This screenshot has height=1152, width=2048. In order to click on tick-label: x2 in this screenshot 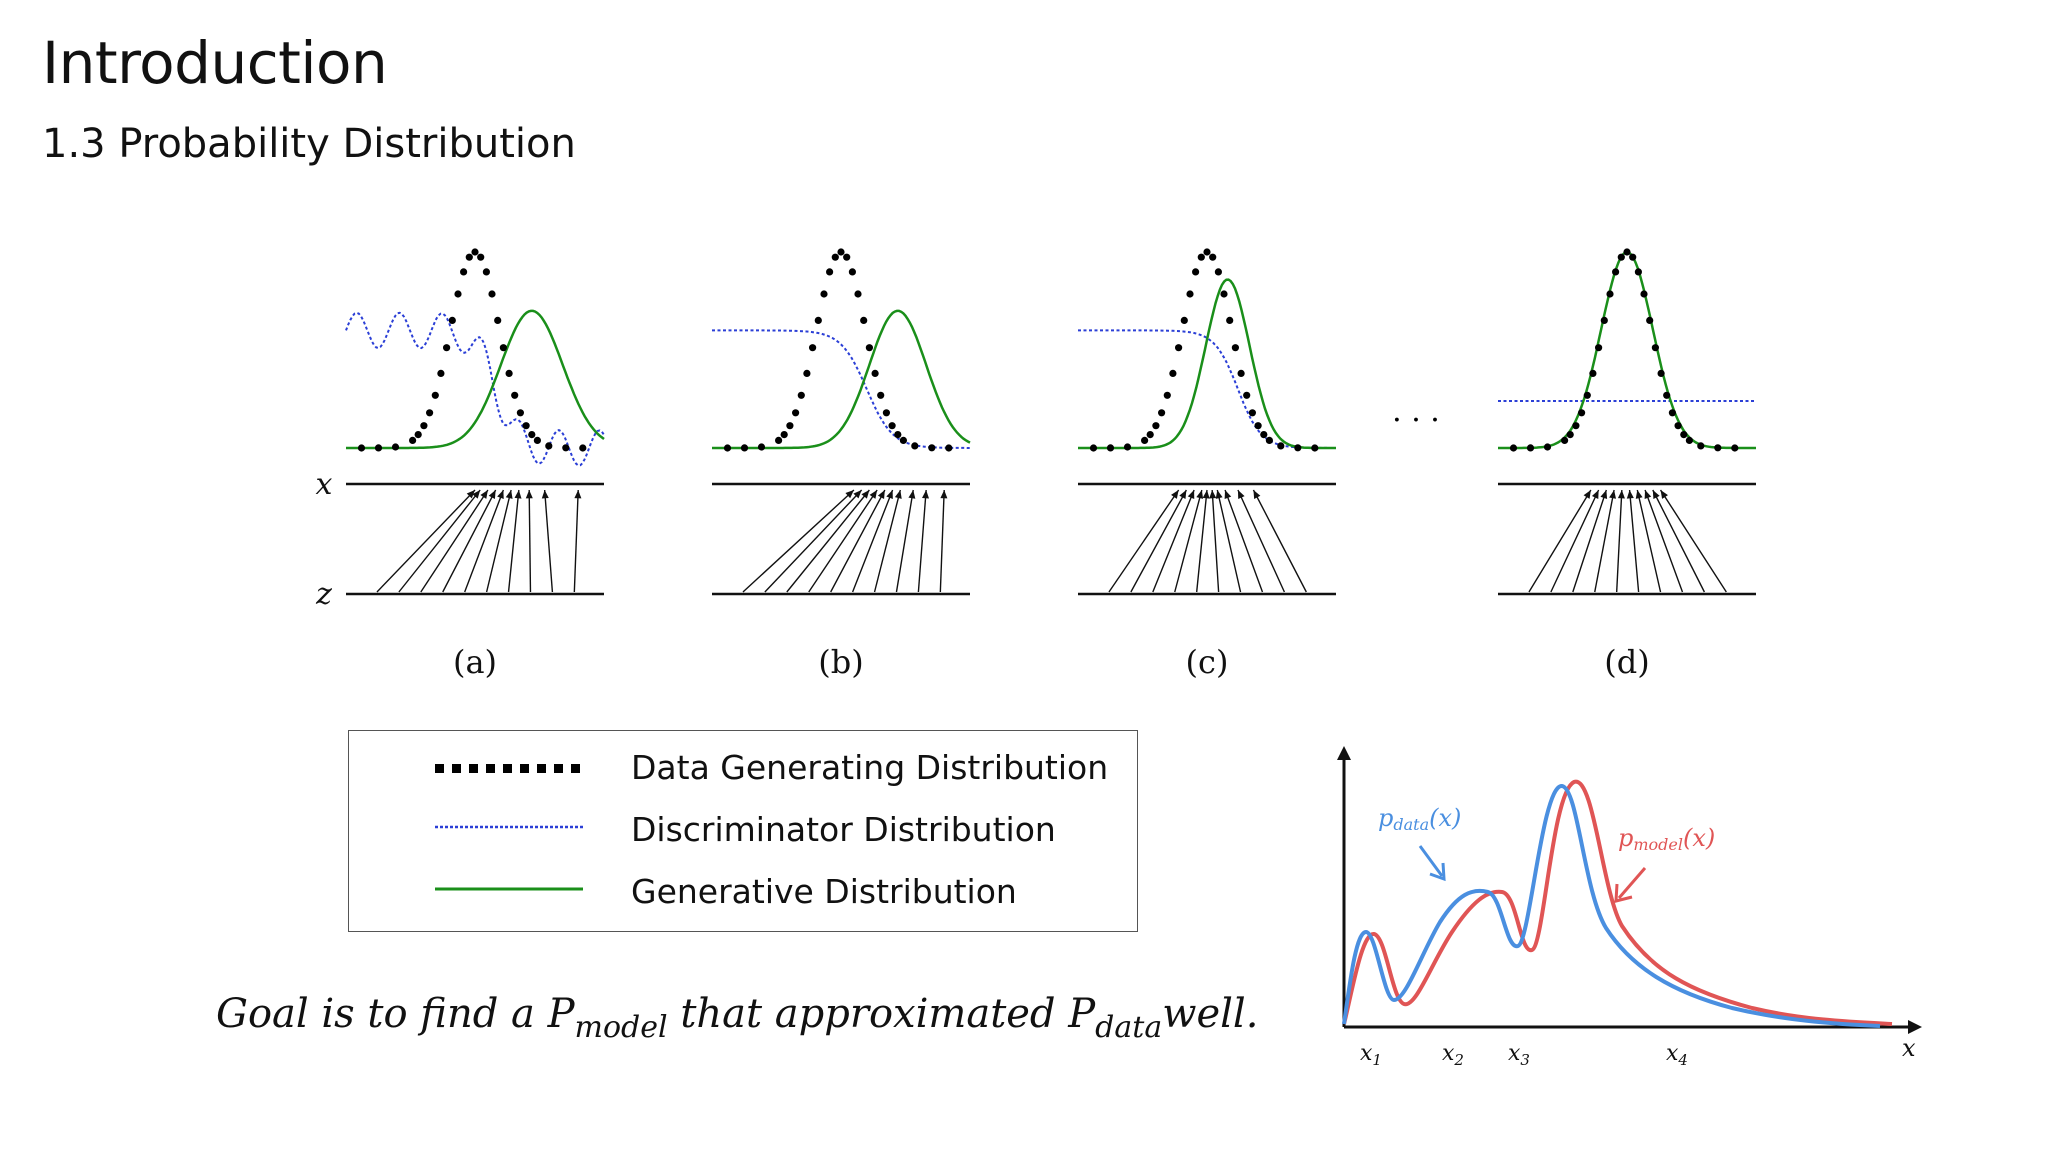, I will do `click(1453, 1055)`.